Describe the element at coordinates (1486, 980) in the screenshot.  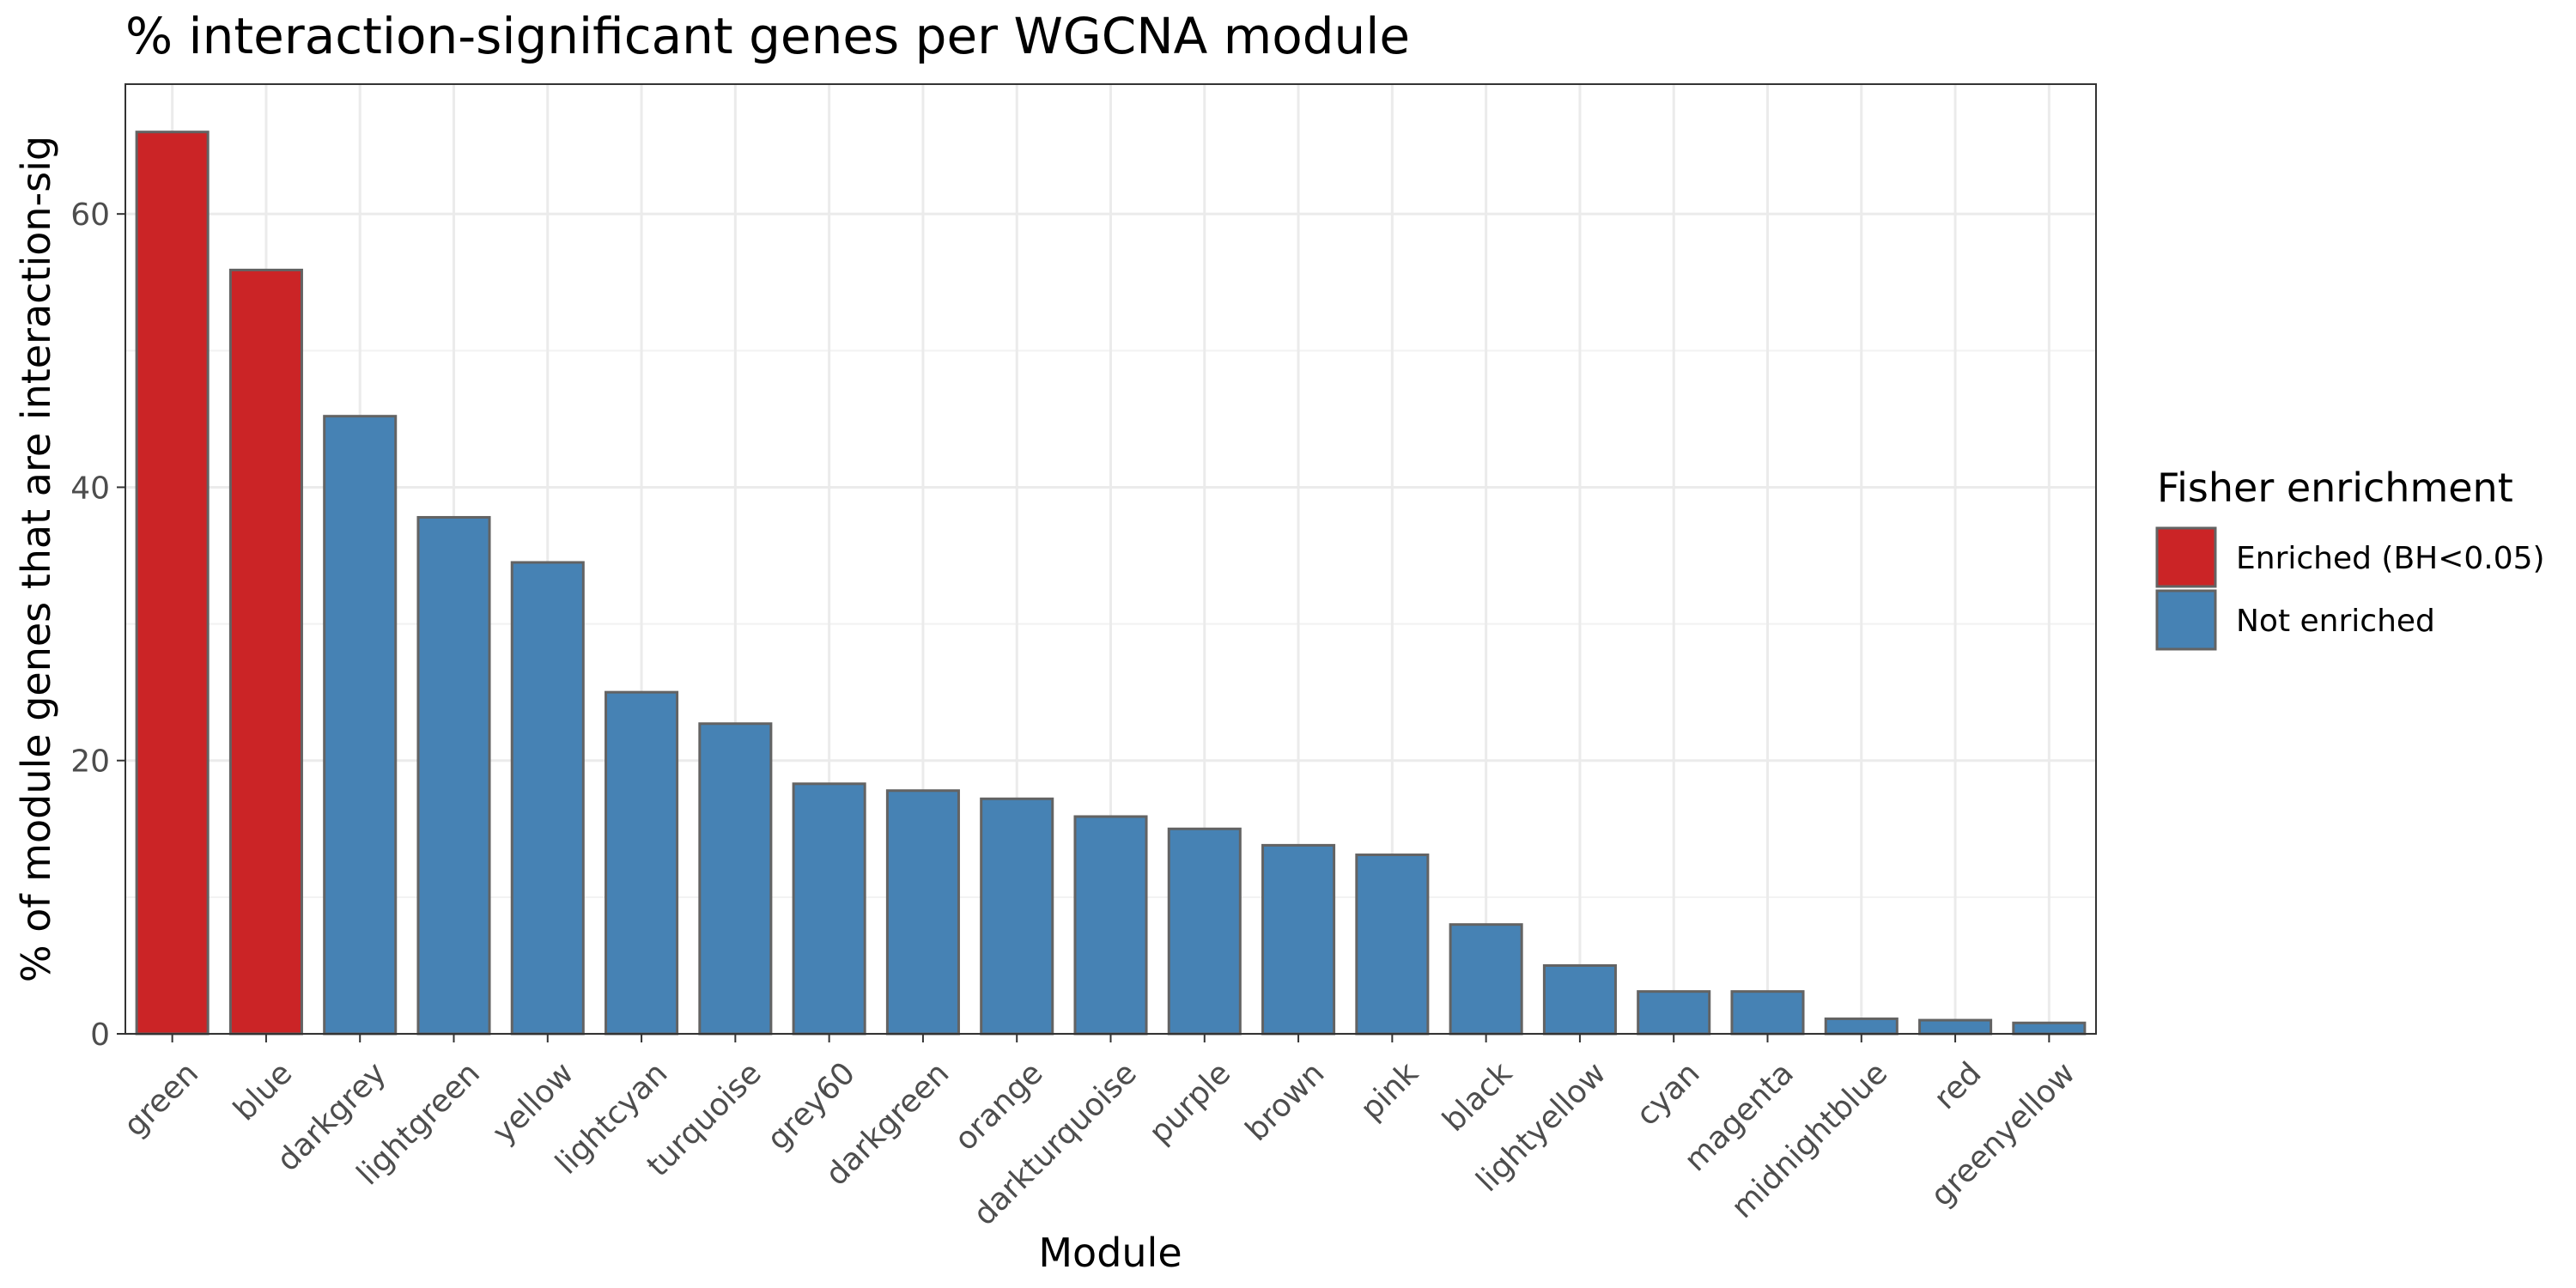
I see `bar-black` at that location.